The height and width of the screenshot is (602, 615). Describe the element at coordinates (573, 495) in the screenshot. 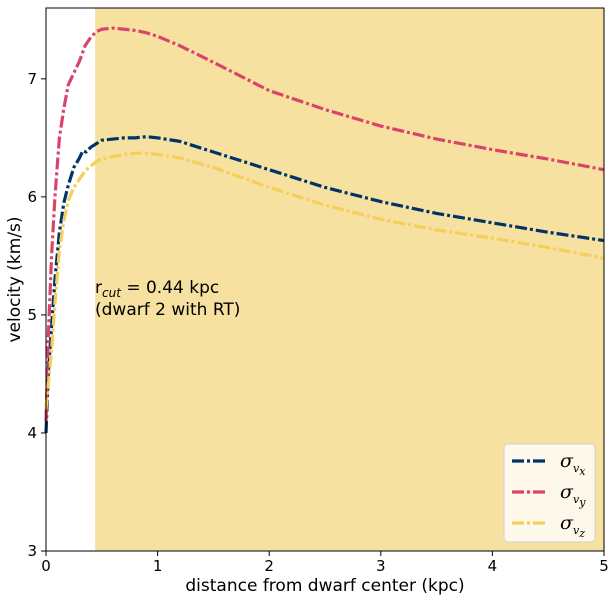

I see `legend-label-y: σvy` at that location.